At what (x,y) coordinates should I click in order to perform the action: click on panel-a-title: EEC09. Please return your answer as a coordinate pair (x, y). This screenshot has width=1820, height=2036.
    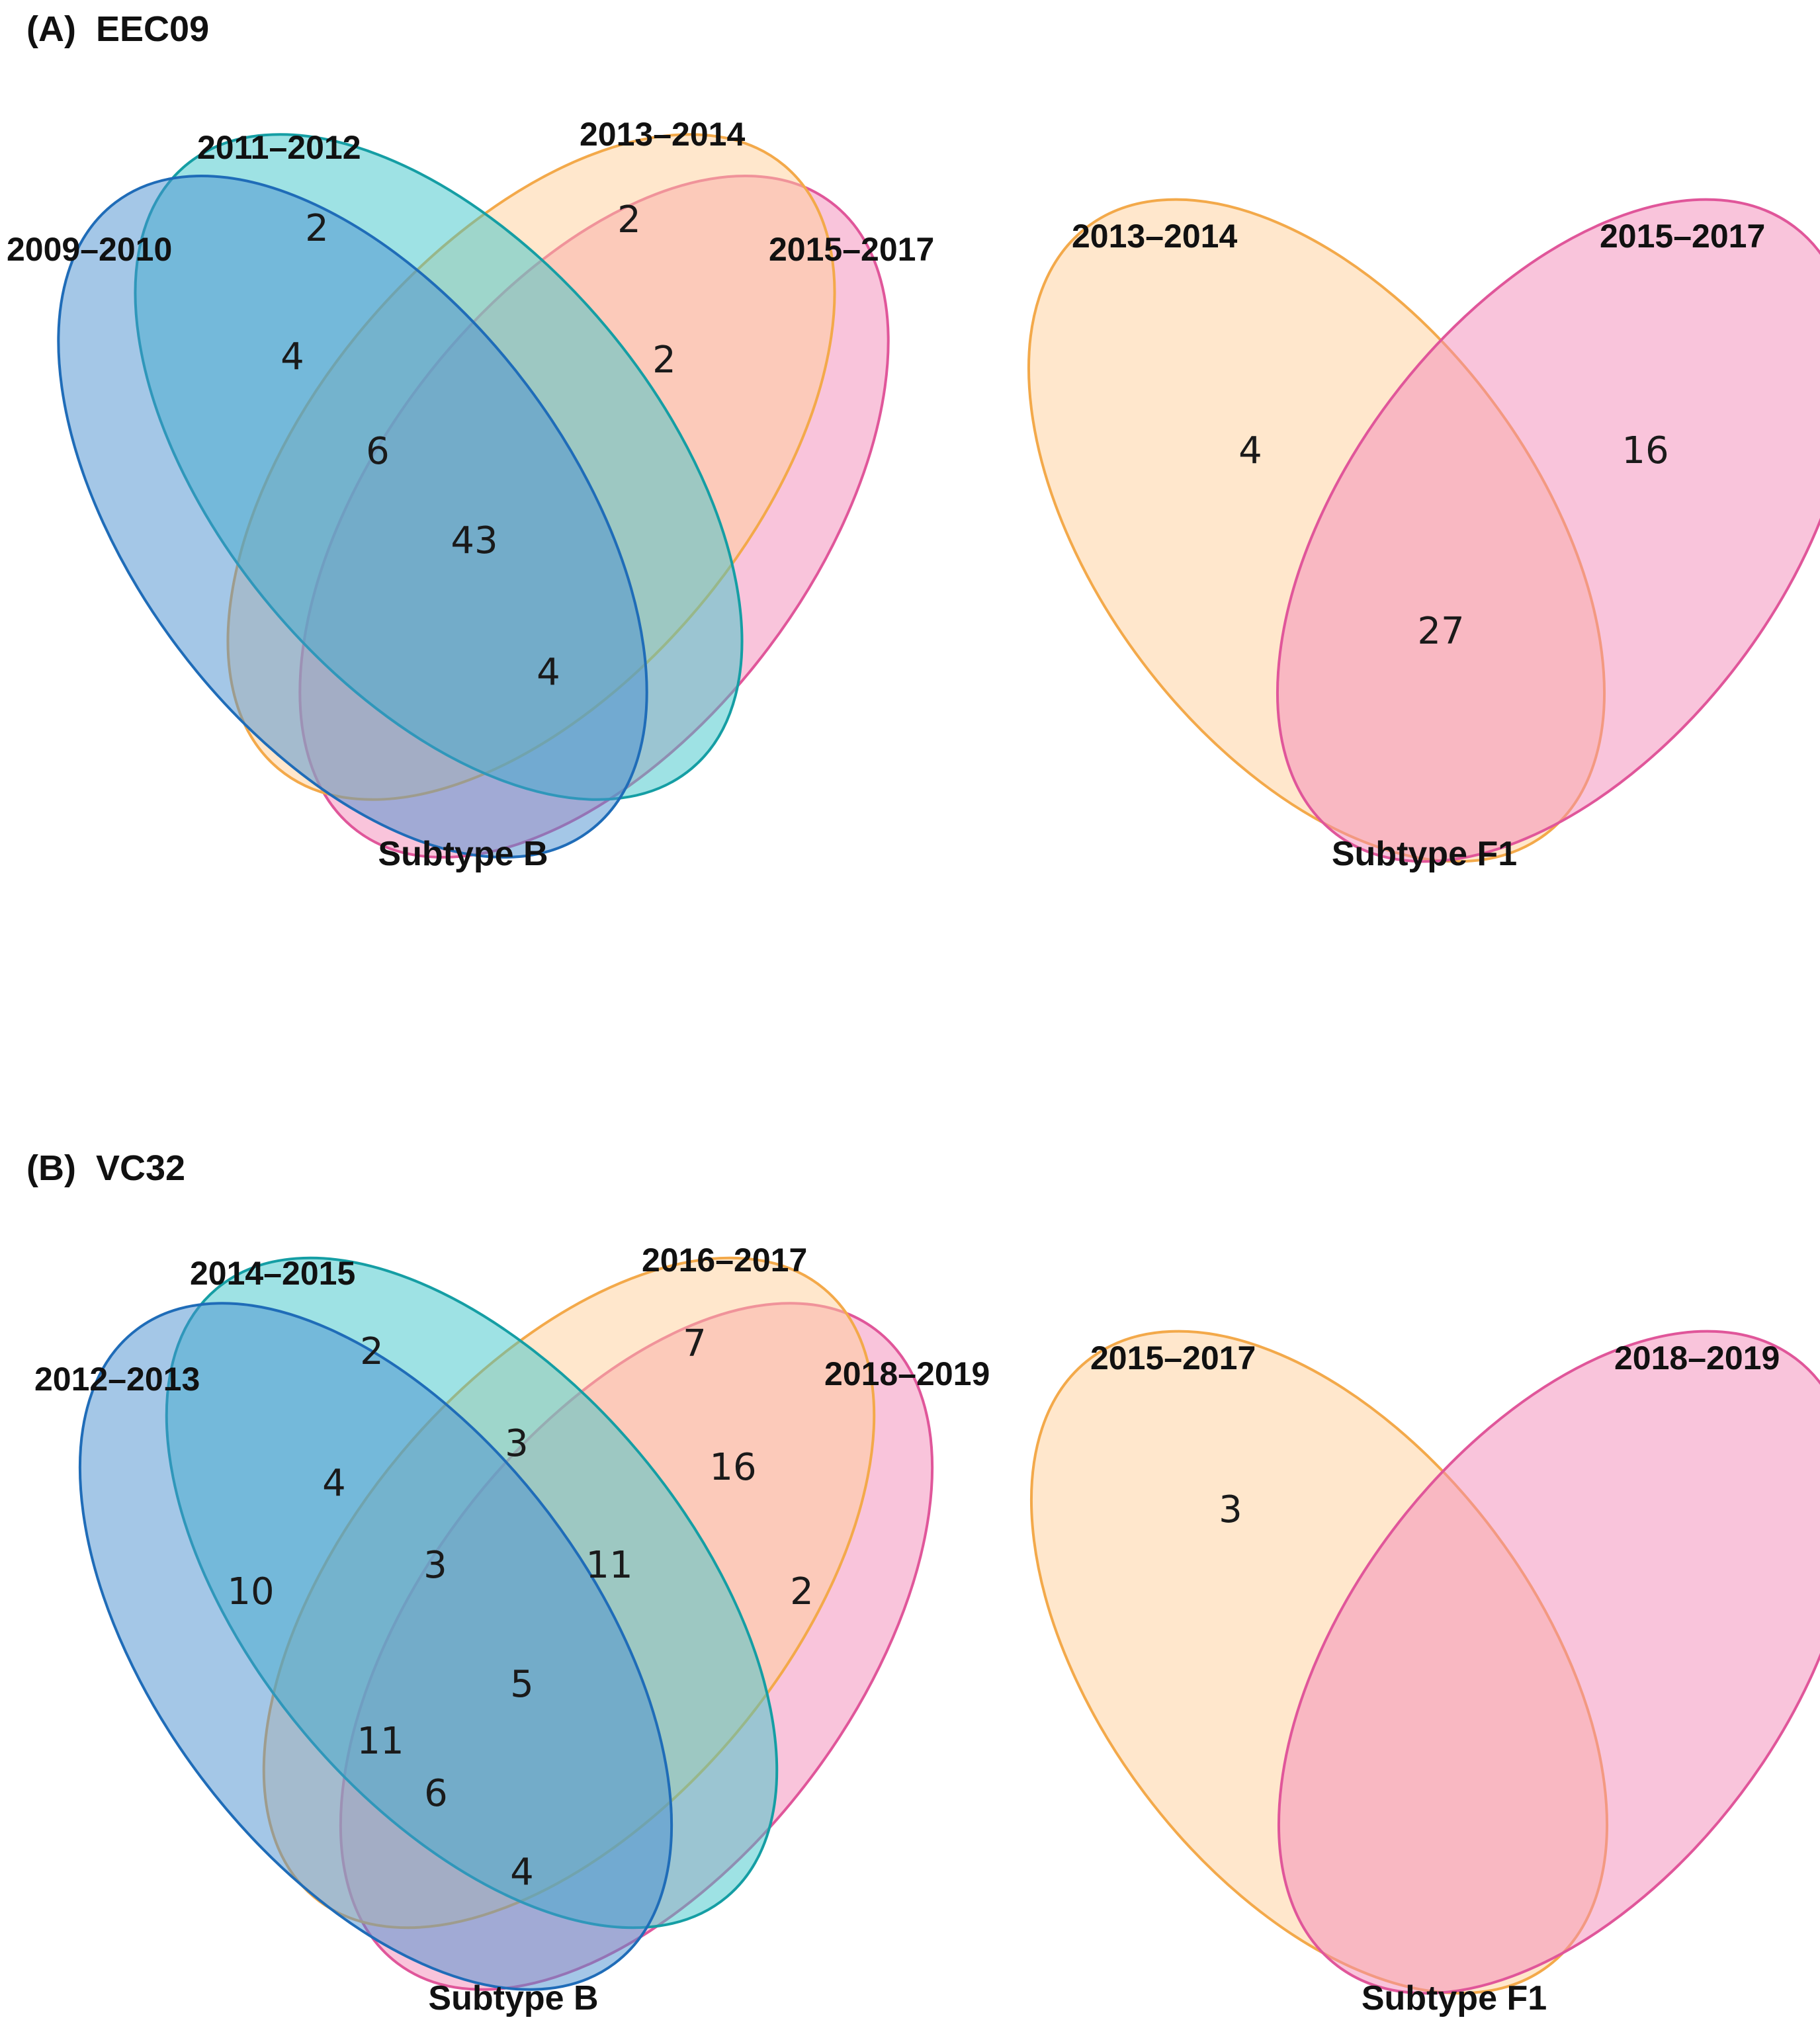
    Looking at the image, I should click on (152, 29).